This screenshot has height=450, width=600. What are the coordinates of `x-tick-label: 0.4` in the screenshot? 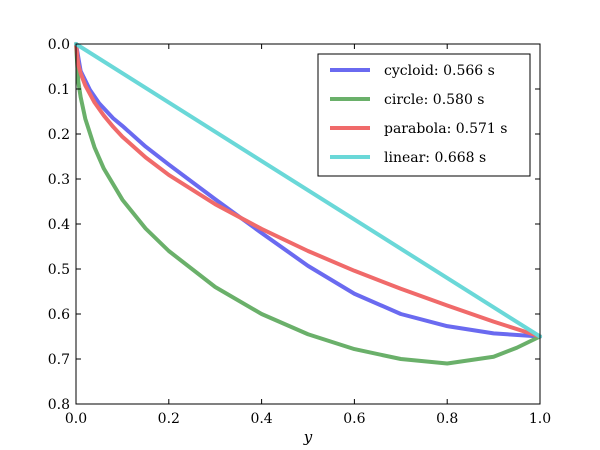 It's located at (261, 419).